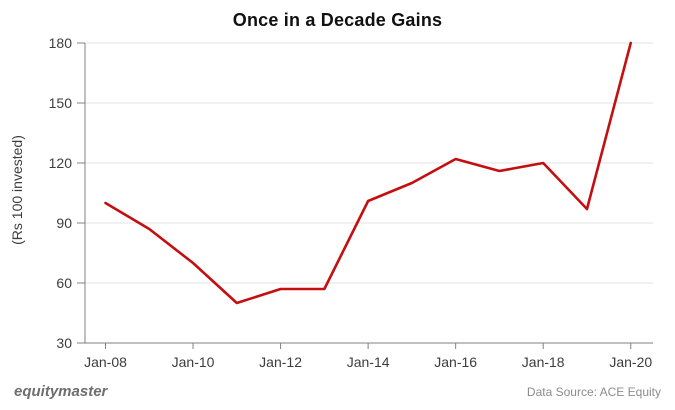  Describe the element at coordinates (61, 163) in the screenshot. I see `y-tick-label: 120` at that location.